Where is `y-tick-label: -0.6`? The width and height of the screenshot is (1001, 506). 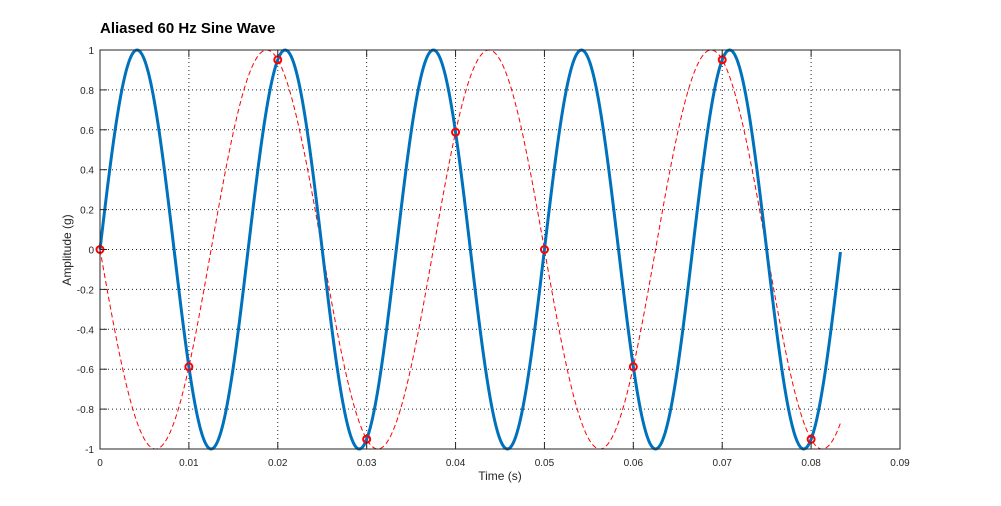 y-tick-label: -0.6 is located at coordinates (86, 370).